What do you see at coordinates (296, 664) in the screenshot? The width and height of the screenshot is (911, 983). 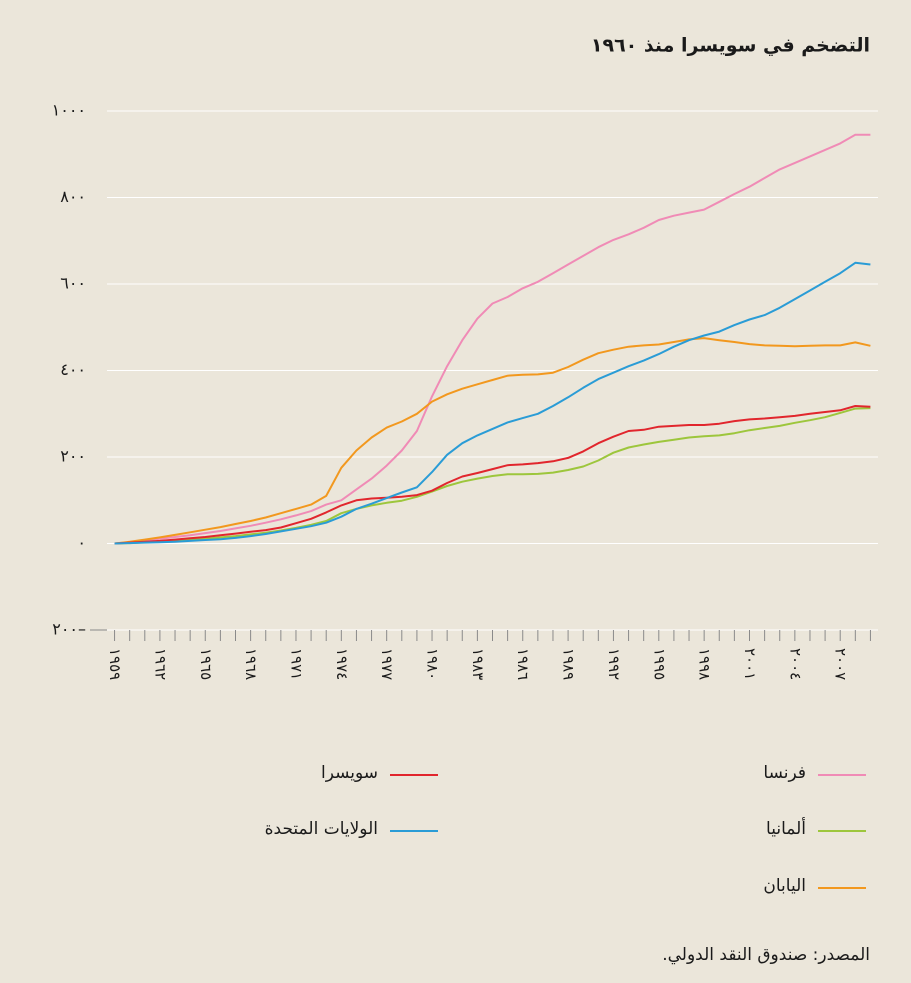 I see `x-tick-label: ١٩٧١` at bounding box center [296, 664].